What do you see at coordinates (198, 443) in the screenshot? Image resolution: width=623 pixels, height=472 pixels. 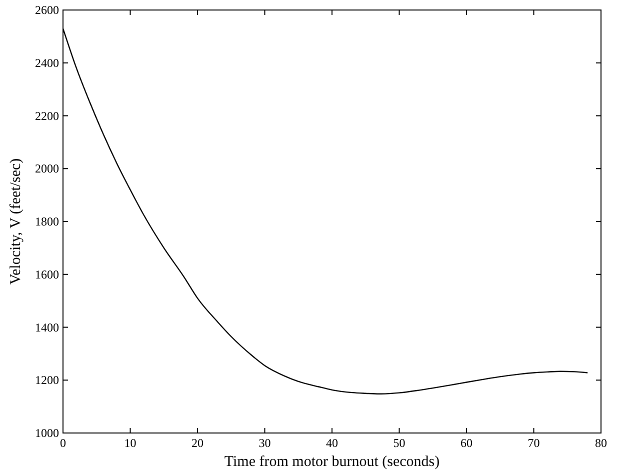 I see `x-tick-label: 20` at bounding box center [198, 443].